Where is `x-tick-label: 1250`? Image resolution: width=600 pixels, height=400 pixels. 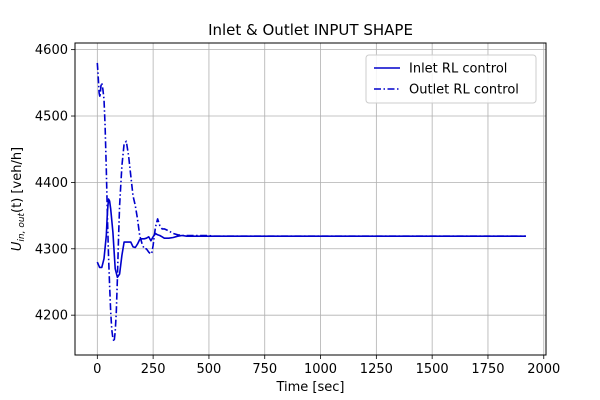 x-tick-label: 1250 is located at coordinates (376, 369).